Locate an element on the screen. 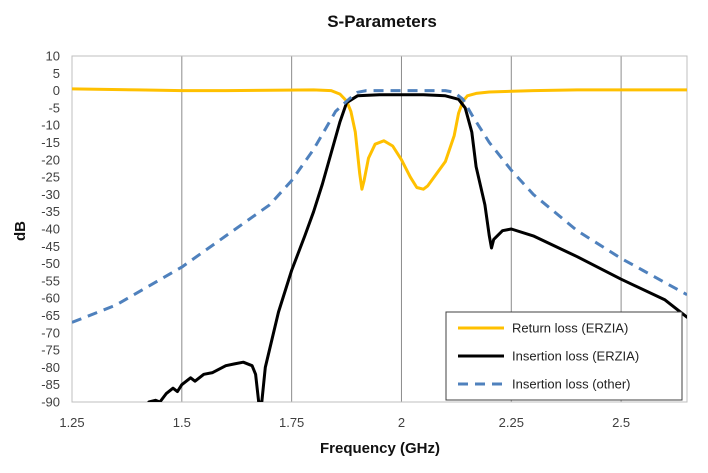 This screenshot has height=473, width=708. y-tick-label: -35 is located at coordinates (50, 211).